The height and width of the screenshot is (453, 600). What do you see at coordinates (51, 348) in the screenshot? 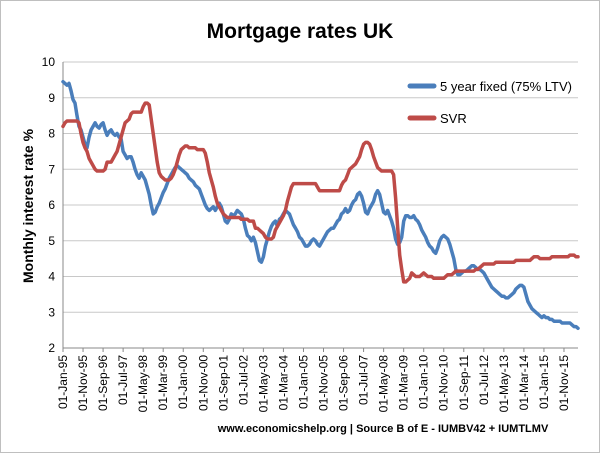
I see `y-tick-label: 2` at bounding box center [51, 348].